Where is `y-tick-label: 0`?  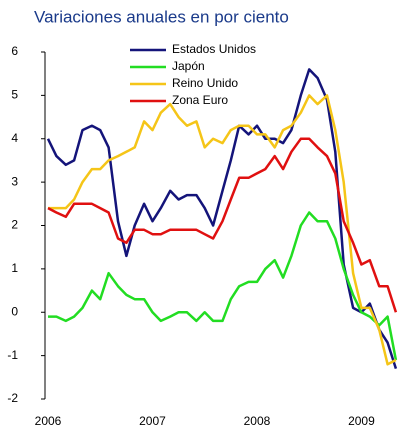
y-tick-label: 0 is located at coordinates (14, 311).